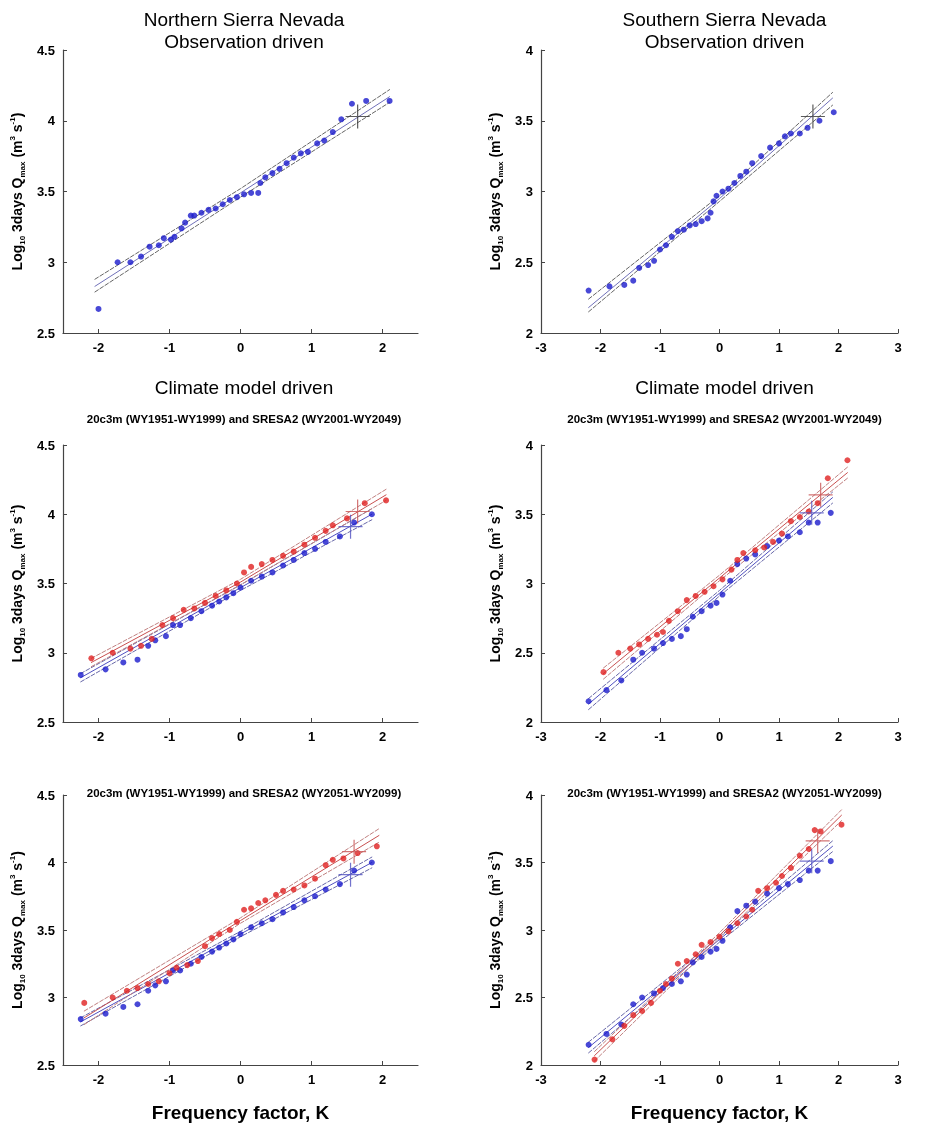 This screenshot has height=1127, width=931. What do you see at coordinates (838, 1079) in the screenshot?
I see `x-tick-label: 2` at bounding box center [838, 1079].